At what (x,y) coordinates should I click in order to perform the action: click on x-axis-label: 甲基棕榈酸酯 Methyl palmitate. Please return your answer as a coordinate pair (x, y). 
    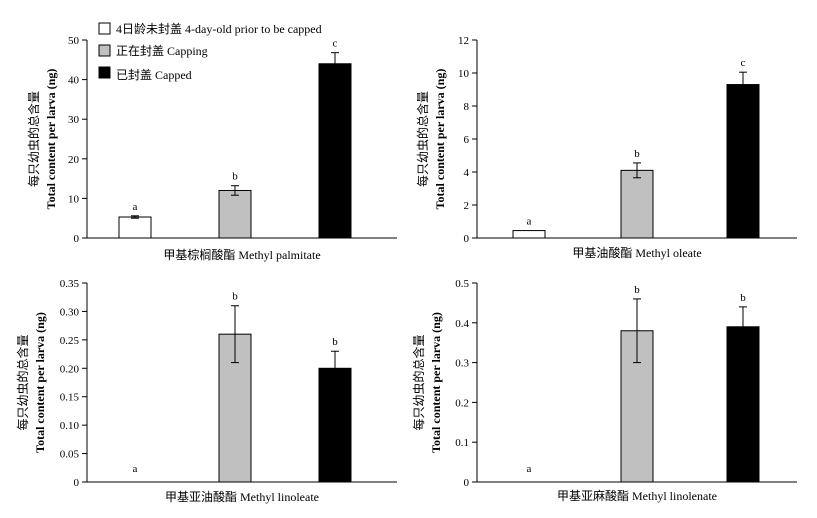
    Looking at the image, I should click on (241, 254).